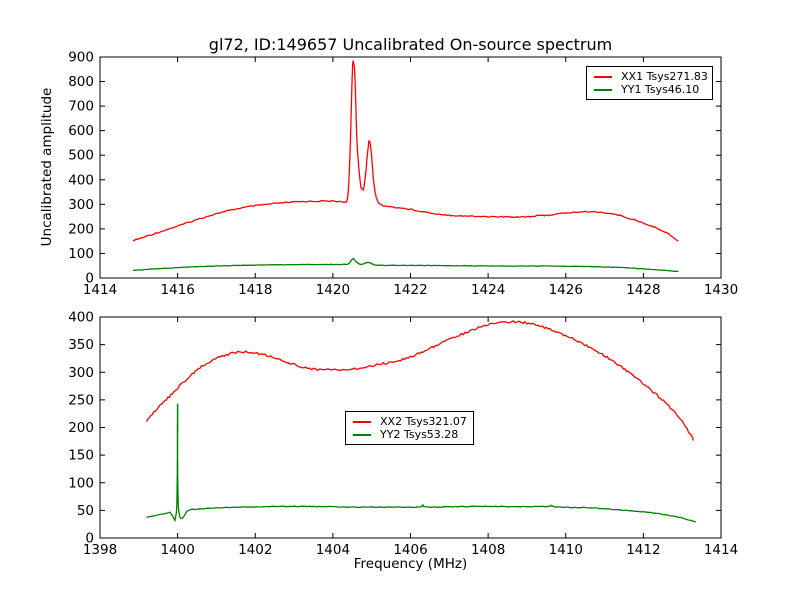 The width and height of the screenshot is (800, 600). Describe the element at coordinates (419, 434) in the screenshot. I see `legend-label-yy2: YY2 Tsys53.28` at that location.